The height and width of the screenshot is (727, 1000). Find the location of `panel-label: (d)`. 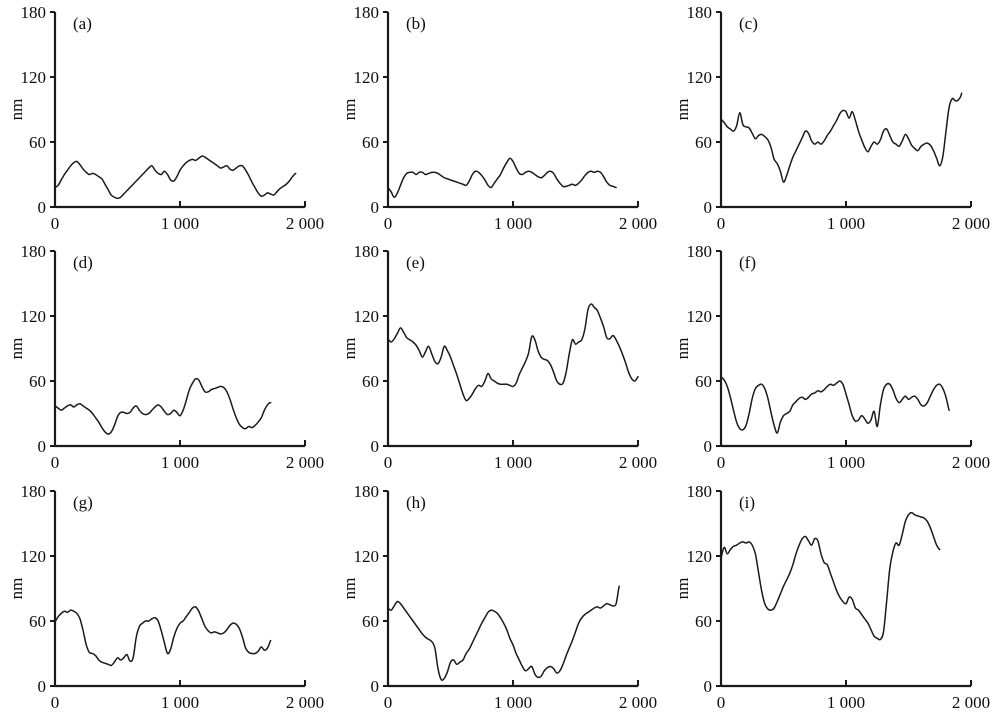

panel-label: (d) is located at coordinates (83, 262).